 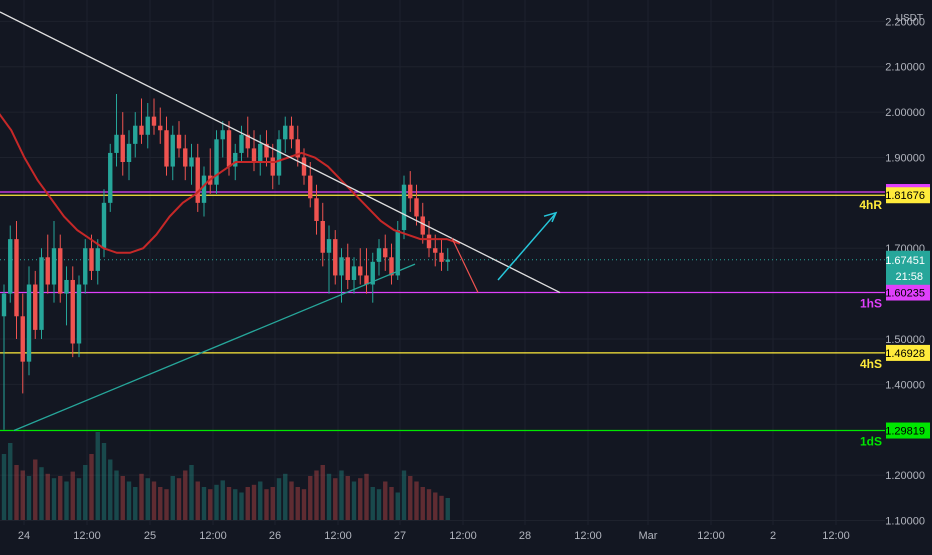 I want to click on y-tick-label: 2.20000, so click(x=905, y=22).